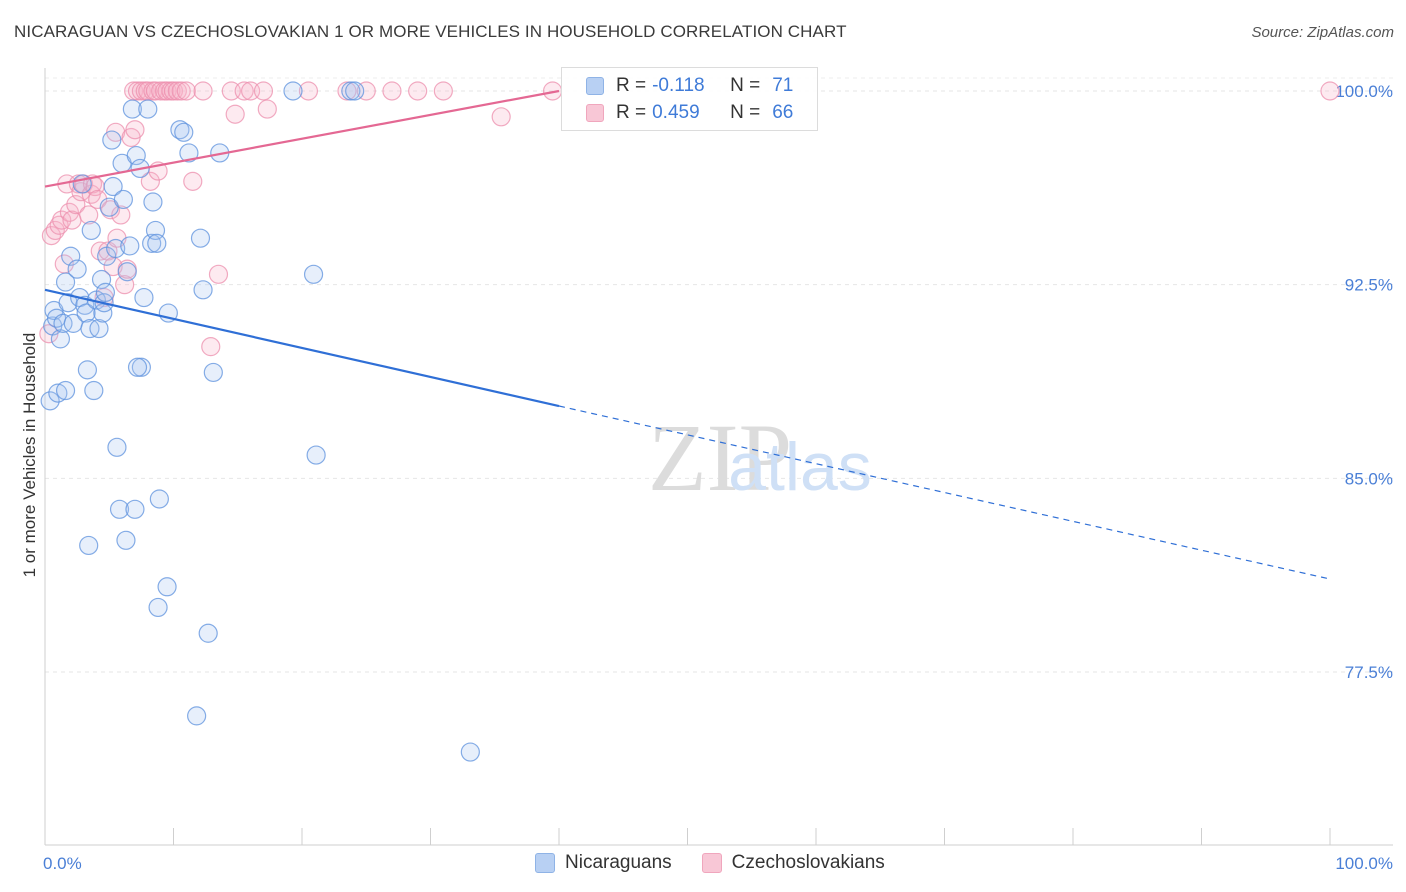  Describe the element at coordinates (618, 862) in the screenshot. I see `legend-label-nicaraguans: Nicaraguans` at that location.